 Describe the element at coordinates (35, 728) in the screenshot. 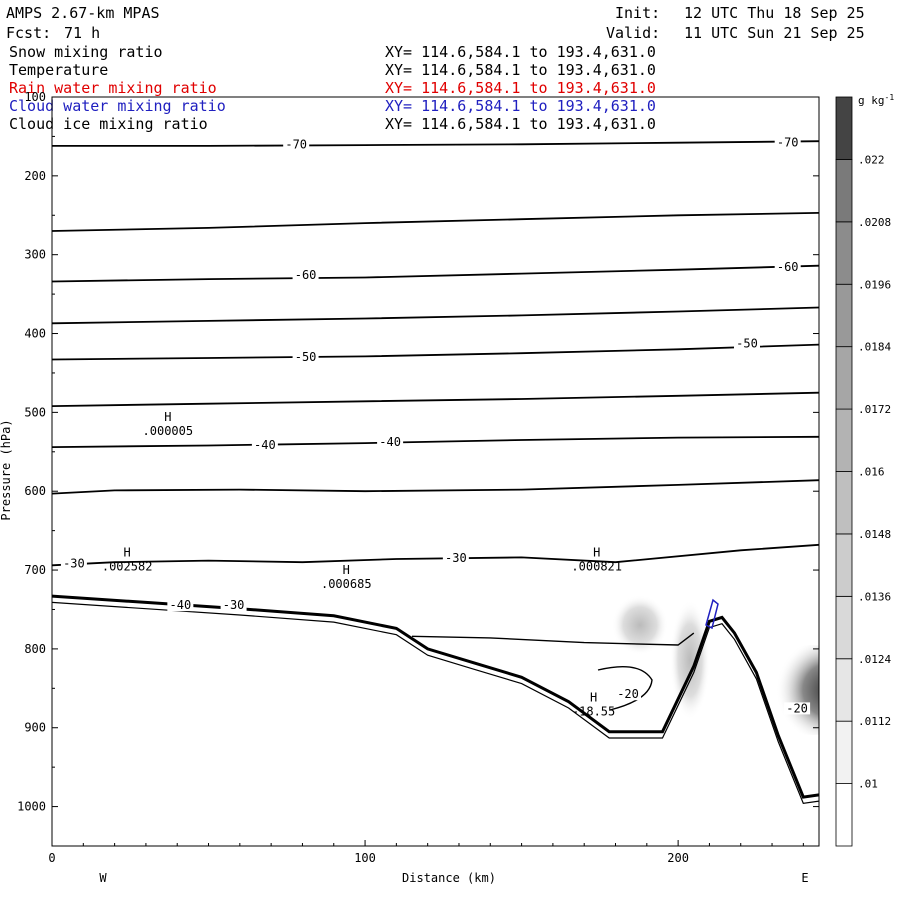

I see `y-tick-label: 900` at that location.